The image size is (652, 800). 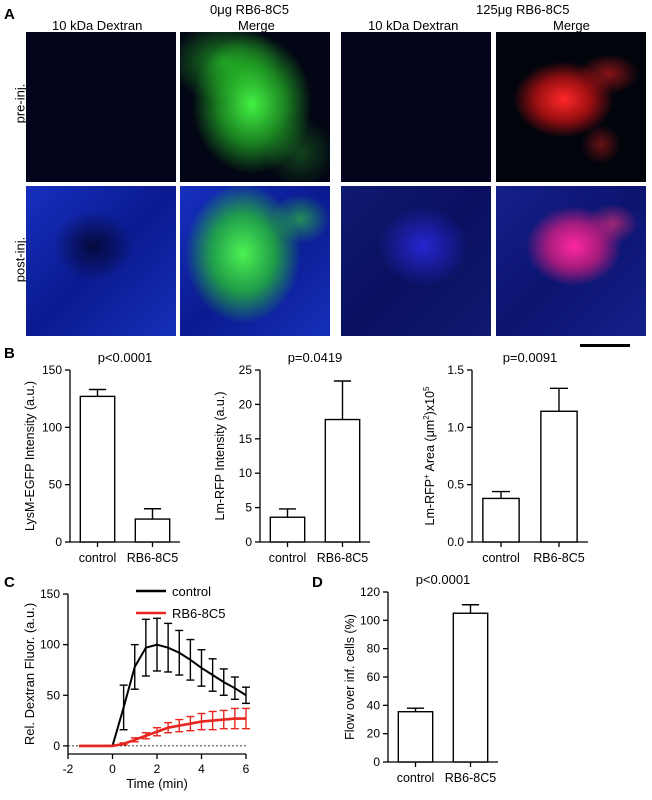 What do you see at coordinates (52, 370) in the screenshot?
I see `b1-ytick-label: 150` at bounding box center [52, 370].